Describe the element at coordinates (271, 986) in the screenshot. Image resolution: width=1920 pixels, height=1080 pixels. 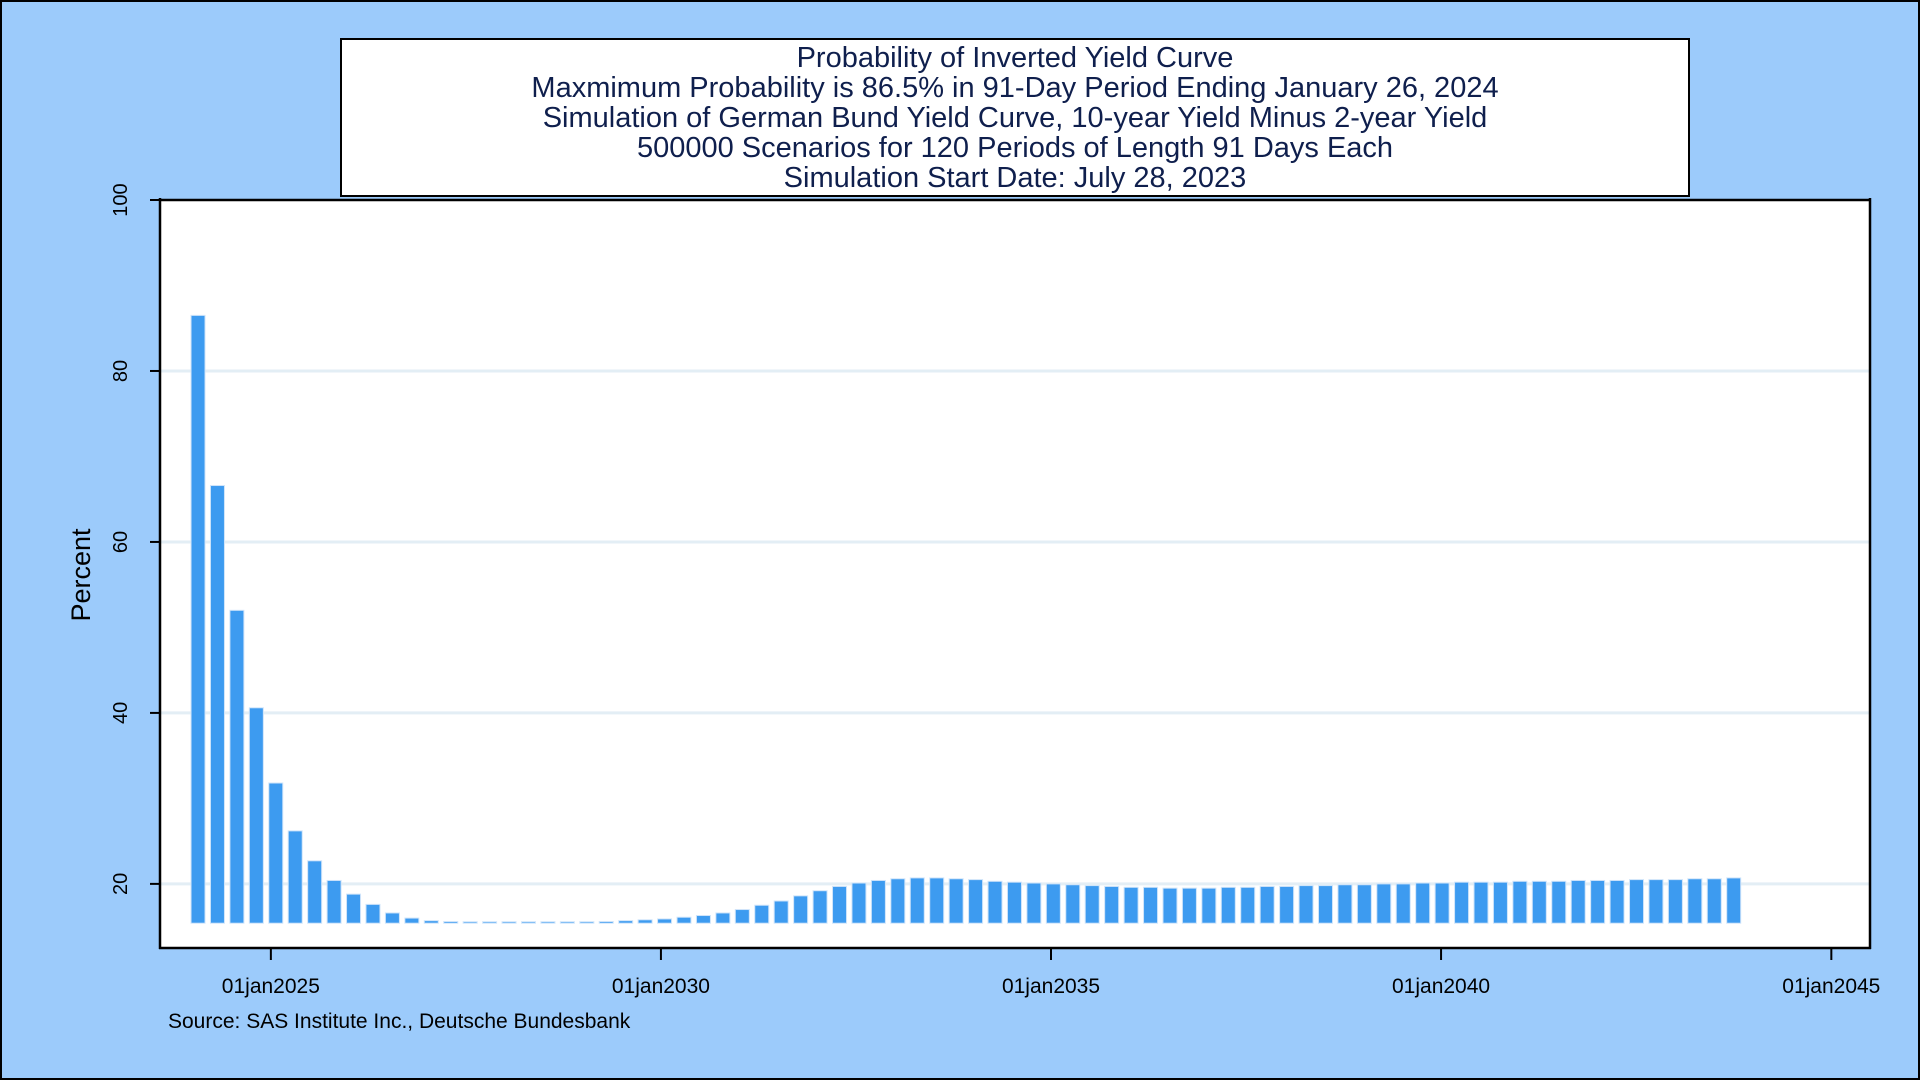
I see `x-tick-label: 01jan2025` at that location.